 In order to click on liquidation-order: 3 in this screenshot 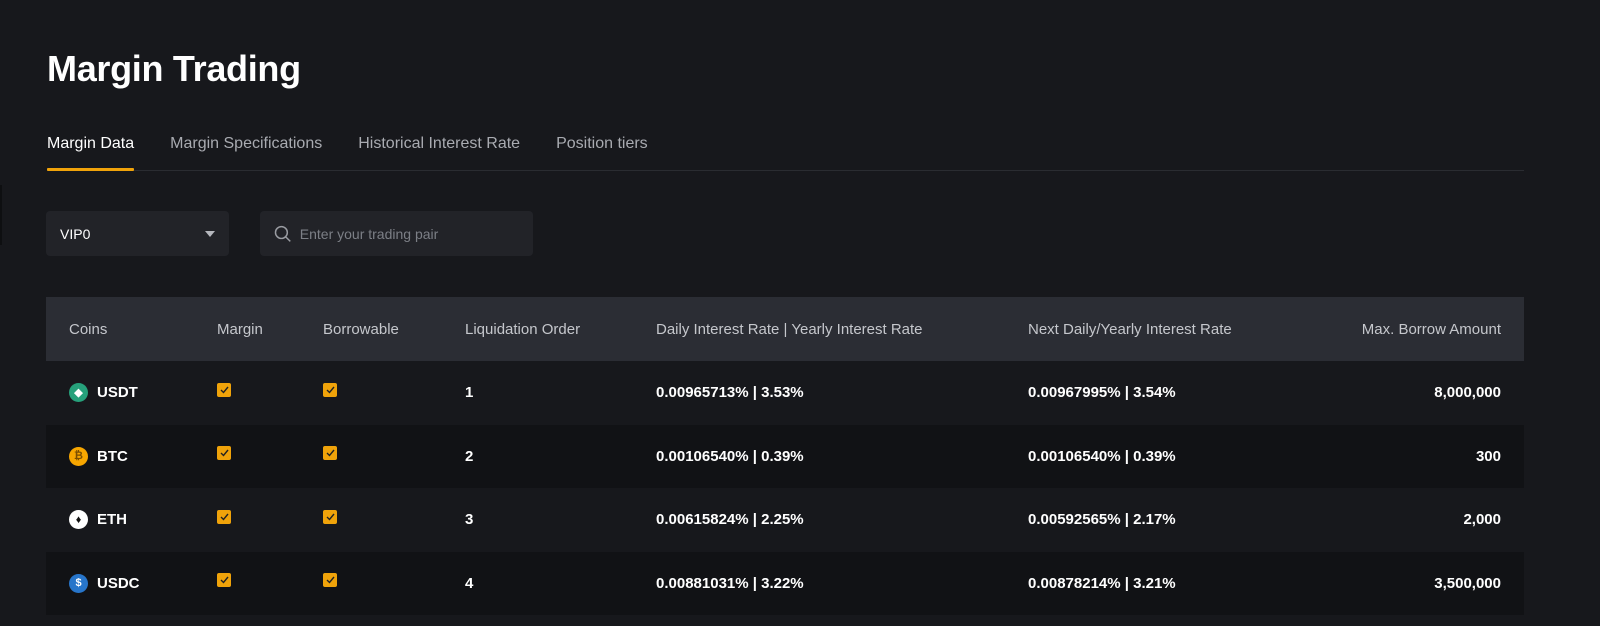, I will do `click(469, 520)`.